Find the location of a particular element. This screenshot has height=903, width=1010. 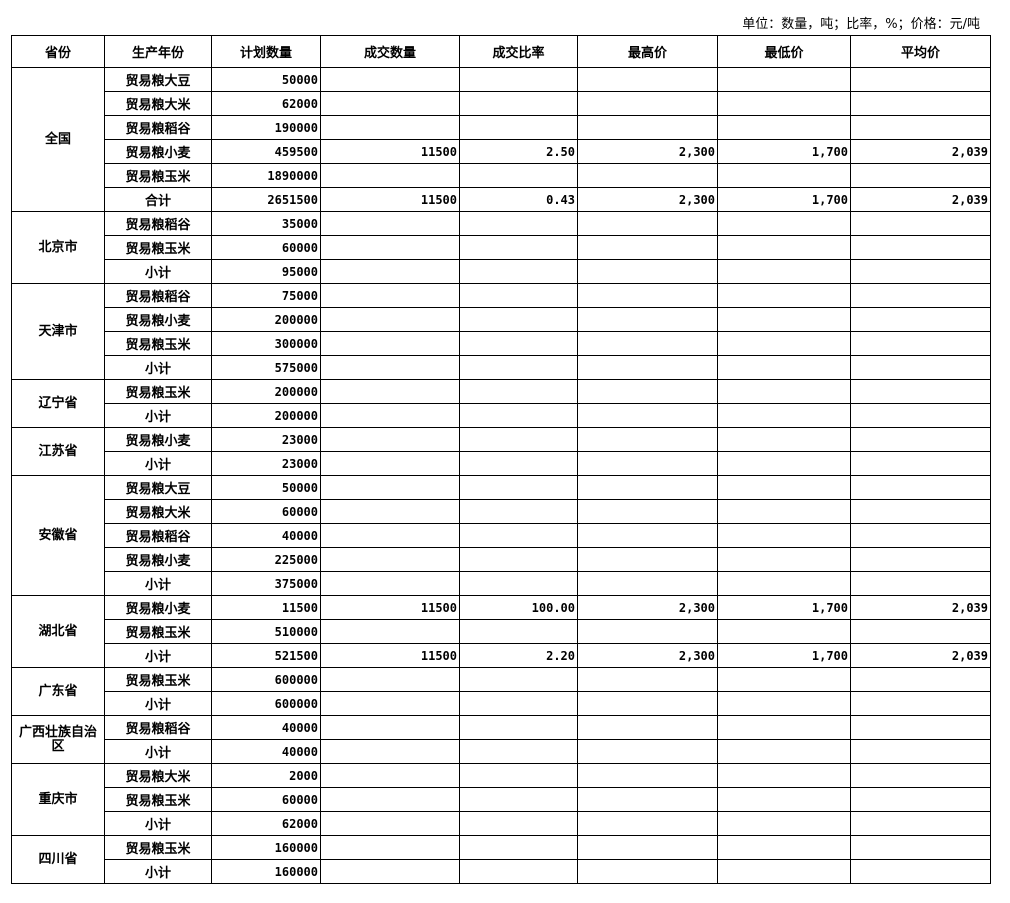

table-row: 小计 575000 is located at coordinates (501, 367).